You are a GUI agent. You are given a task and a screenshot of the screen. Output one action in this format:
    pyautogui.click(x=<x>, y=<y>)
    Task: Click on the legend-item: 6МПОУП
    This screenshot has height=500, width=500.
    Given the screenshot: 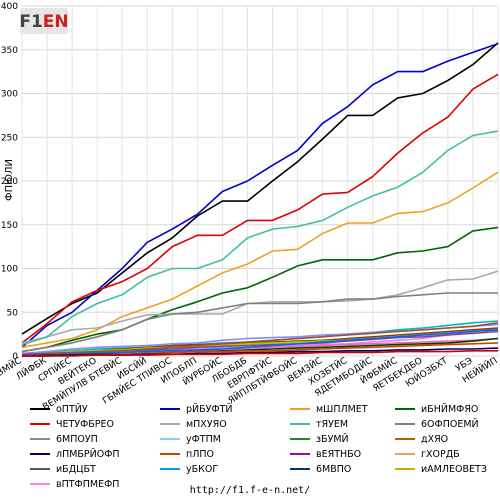 What is the action you would take?
    pyautogui.click(x=64, y=439)
    